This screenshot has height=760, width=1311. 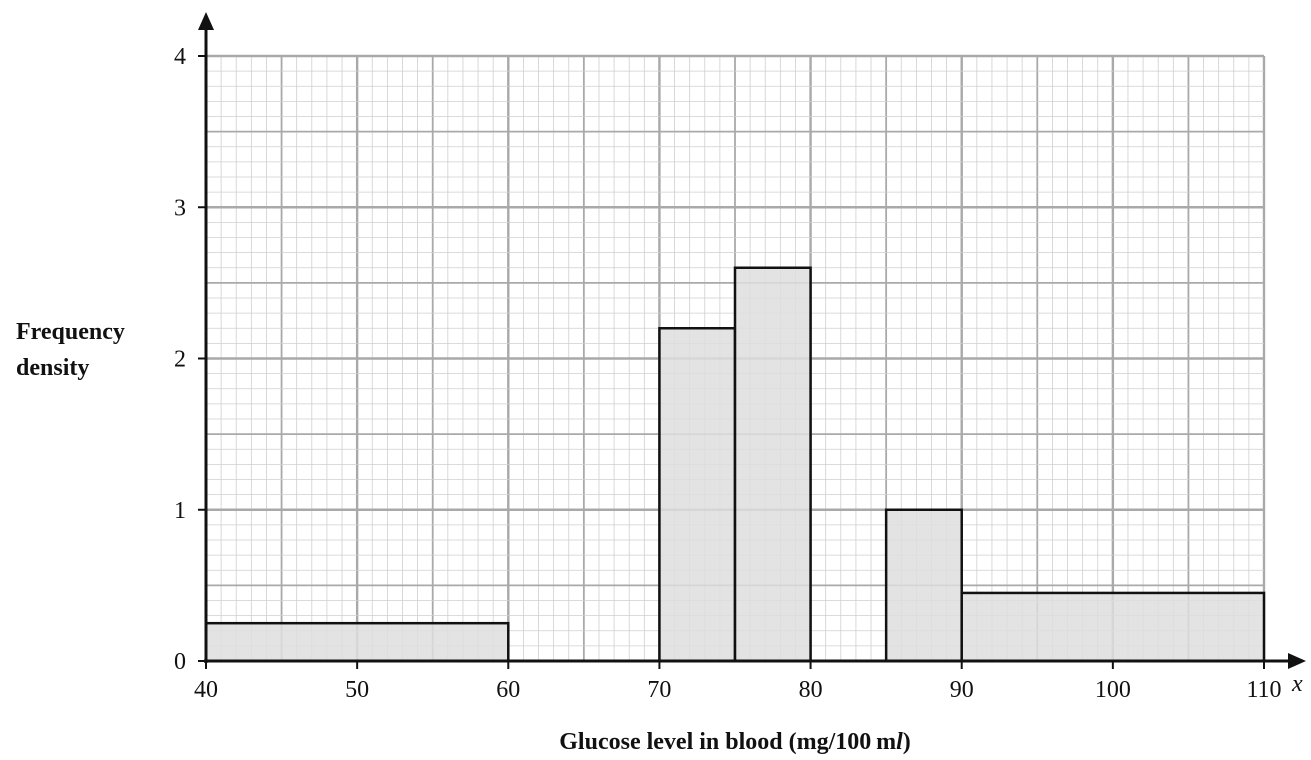 What do you see at coordinates (811, 690) in the screenshot?
I see `x-tick-label: 80` at bounding box center [811, 690].